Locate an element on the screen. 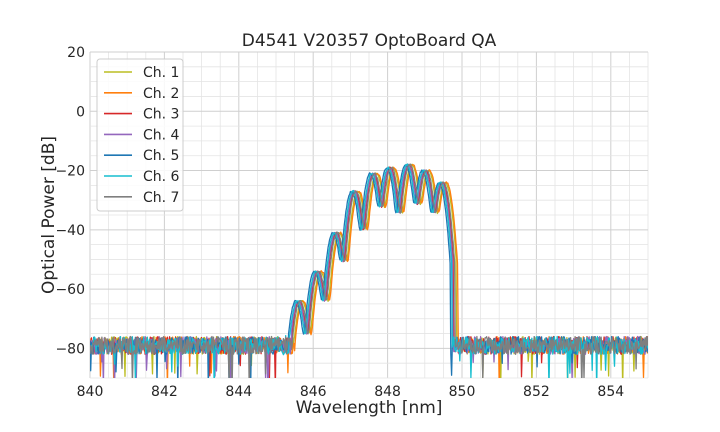 This screenshot has width=720, height=432. y-tick-label: −20 is located at coordinates (70, 172).